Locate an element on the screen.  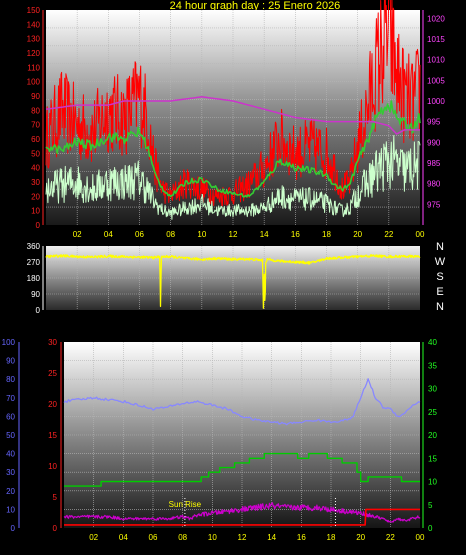
y-left-tick-20: 20 is located at coordinates (35, 196).